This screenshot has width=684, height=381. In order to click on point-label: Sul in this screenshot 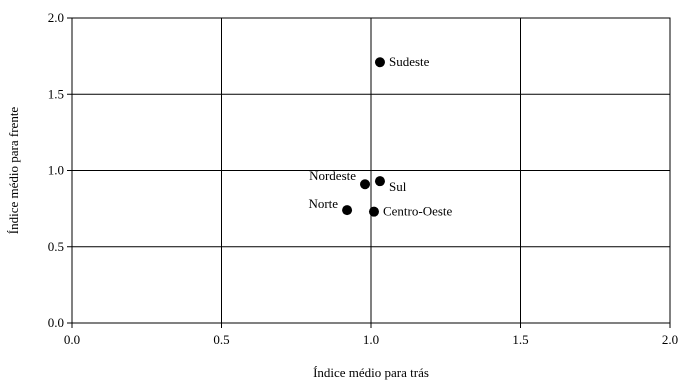, I will do `click(398, 186)`.